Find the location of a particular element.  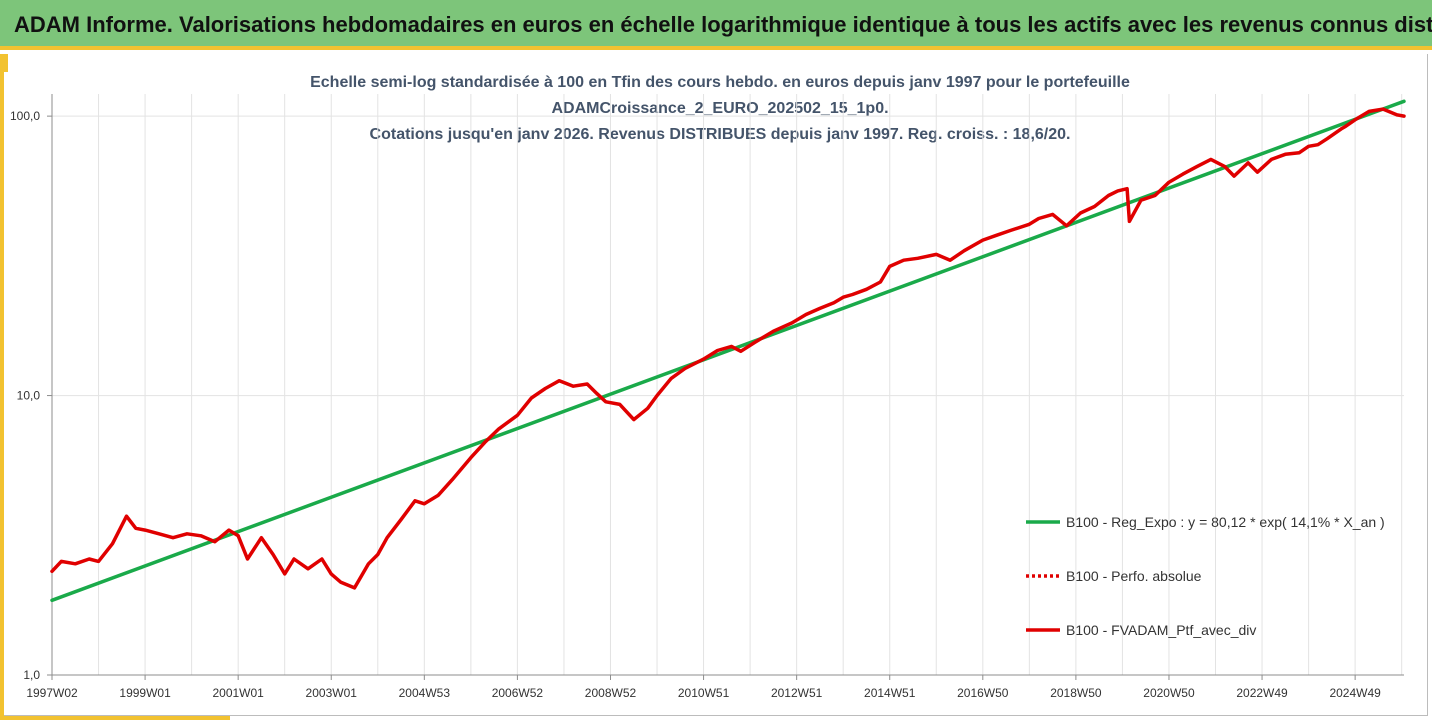

legend-label-2: B100 - FVADAM_Ptf_avec_div is located at coordinates (1161, 630).